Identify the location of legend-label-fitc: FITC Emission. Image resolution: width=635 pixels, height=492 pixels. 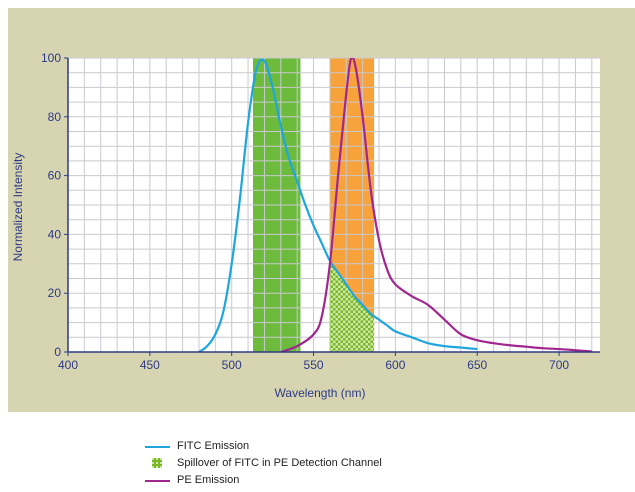
(213, 446).